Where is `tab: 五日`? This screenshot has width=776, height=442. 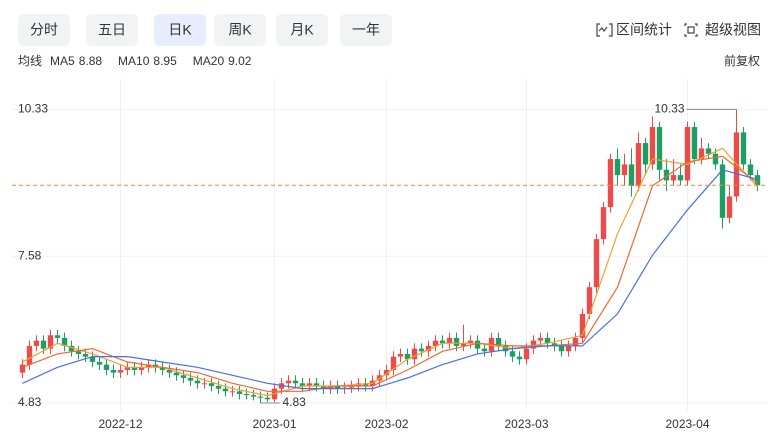
tab: 五日 is located at coordinates (112, 30).